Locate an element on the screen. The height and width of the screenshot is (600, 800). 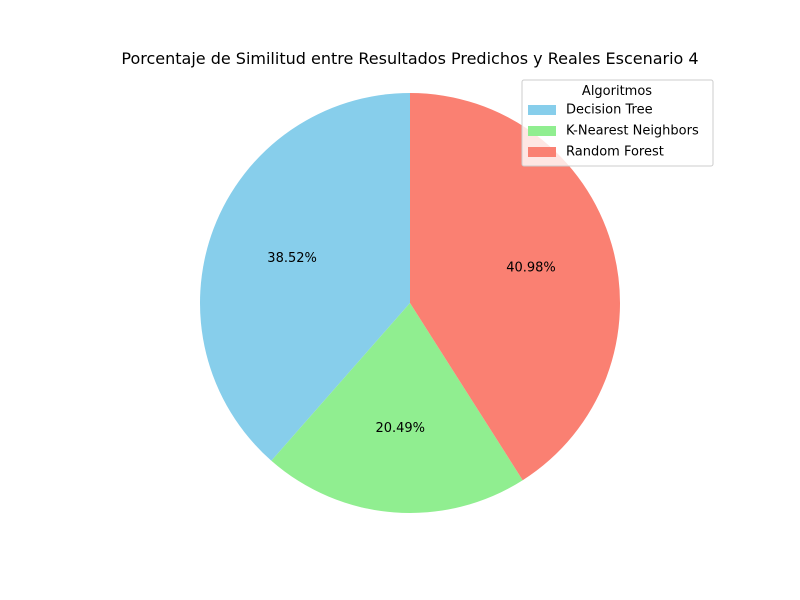
slice-label-decision-tree: 38.52% is located at coordinates (292, 258).